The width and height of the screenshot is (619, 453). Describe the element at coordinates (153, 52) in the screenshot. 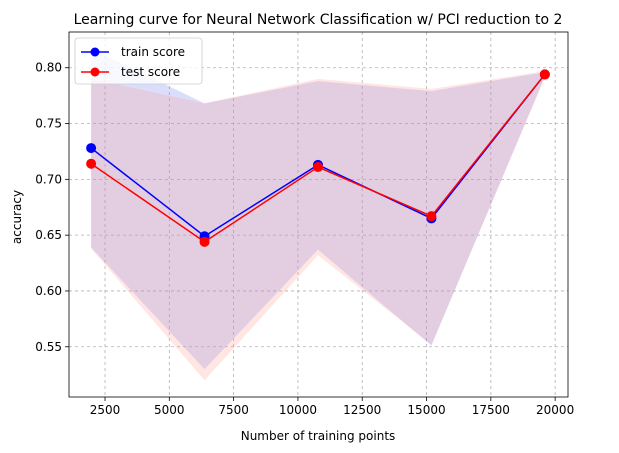

I see `legend-label: train score` at that location.